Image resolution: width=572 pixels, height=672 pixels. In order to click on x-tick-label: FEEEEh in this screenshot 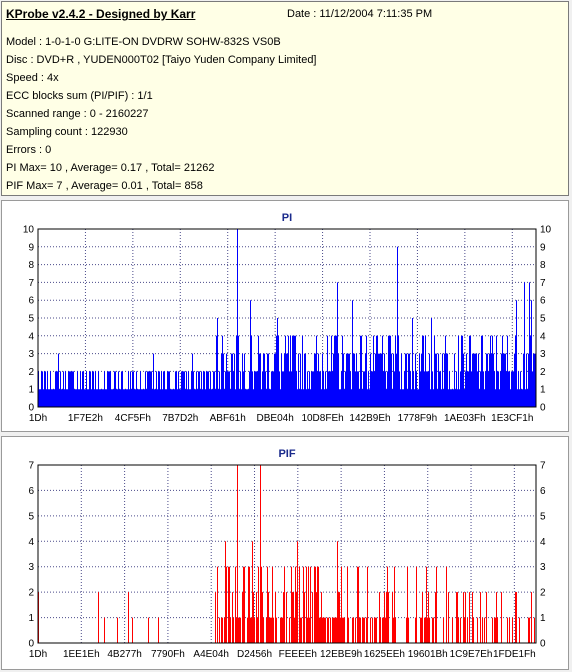, I will do `click(298, 654)`.